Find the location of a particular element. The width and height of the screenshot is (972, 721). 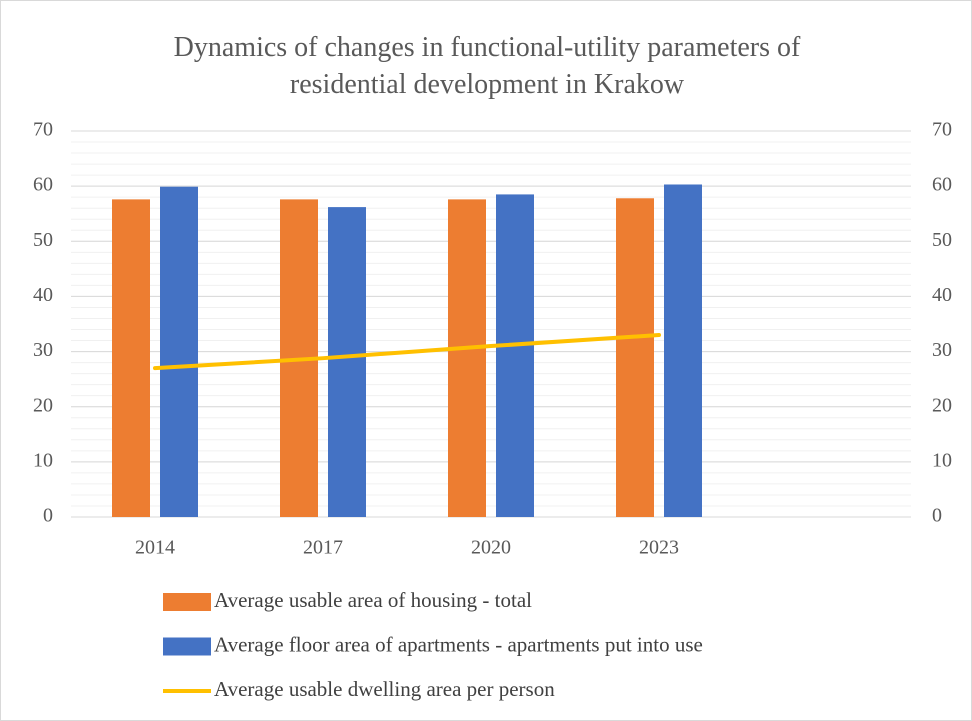

x-tick-label: 2014 is located at coordinates (155, 548).